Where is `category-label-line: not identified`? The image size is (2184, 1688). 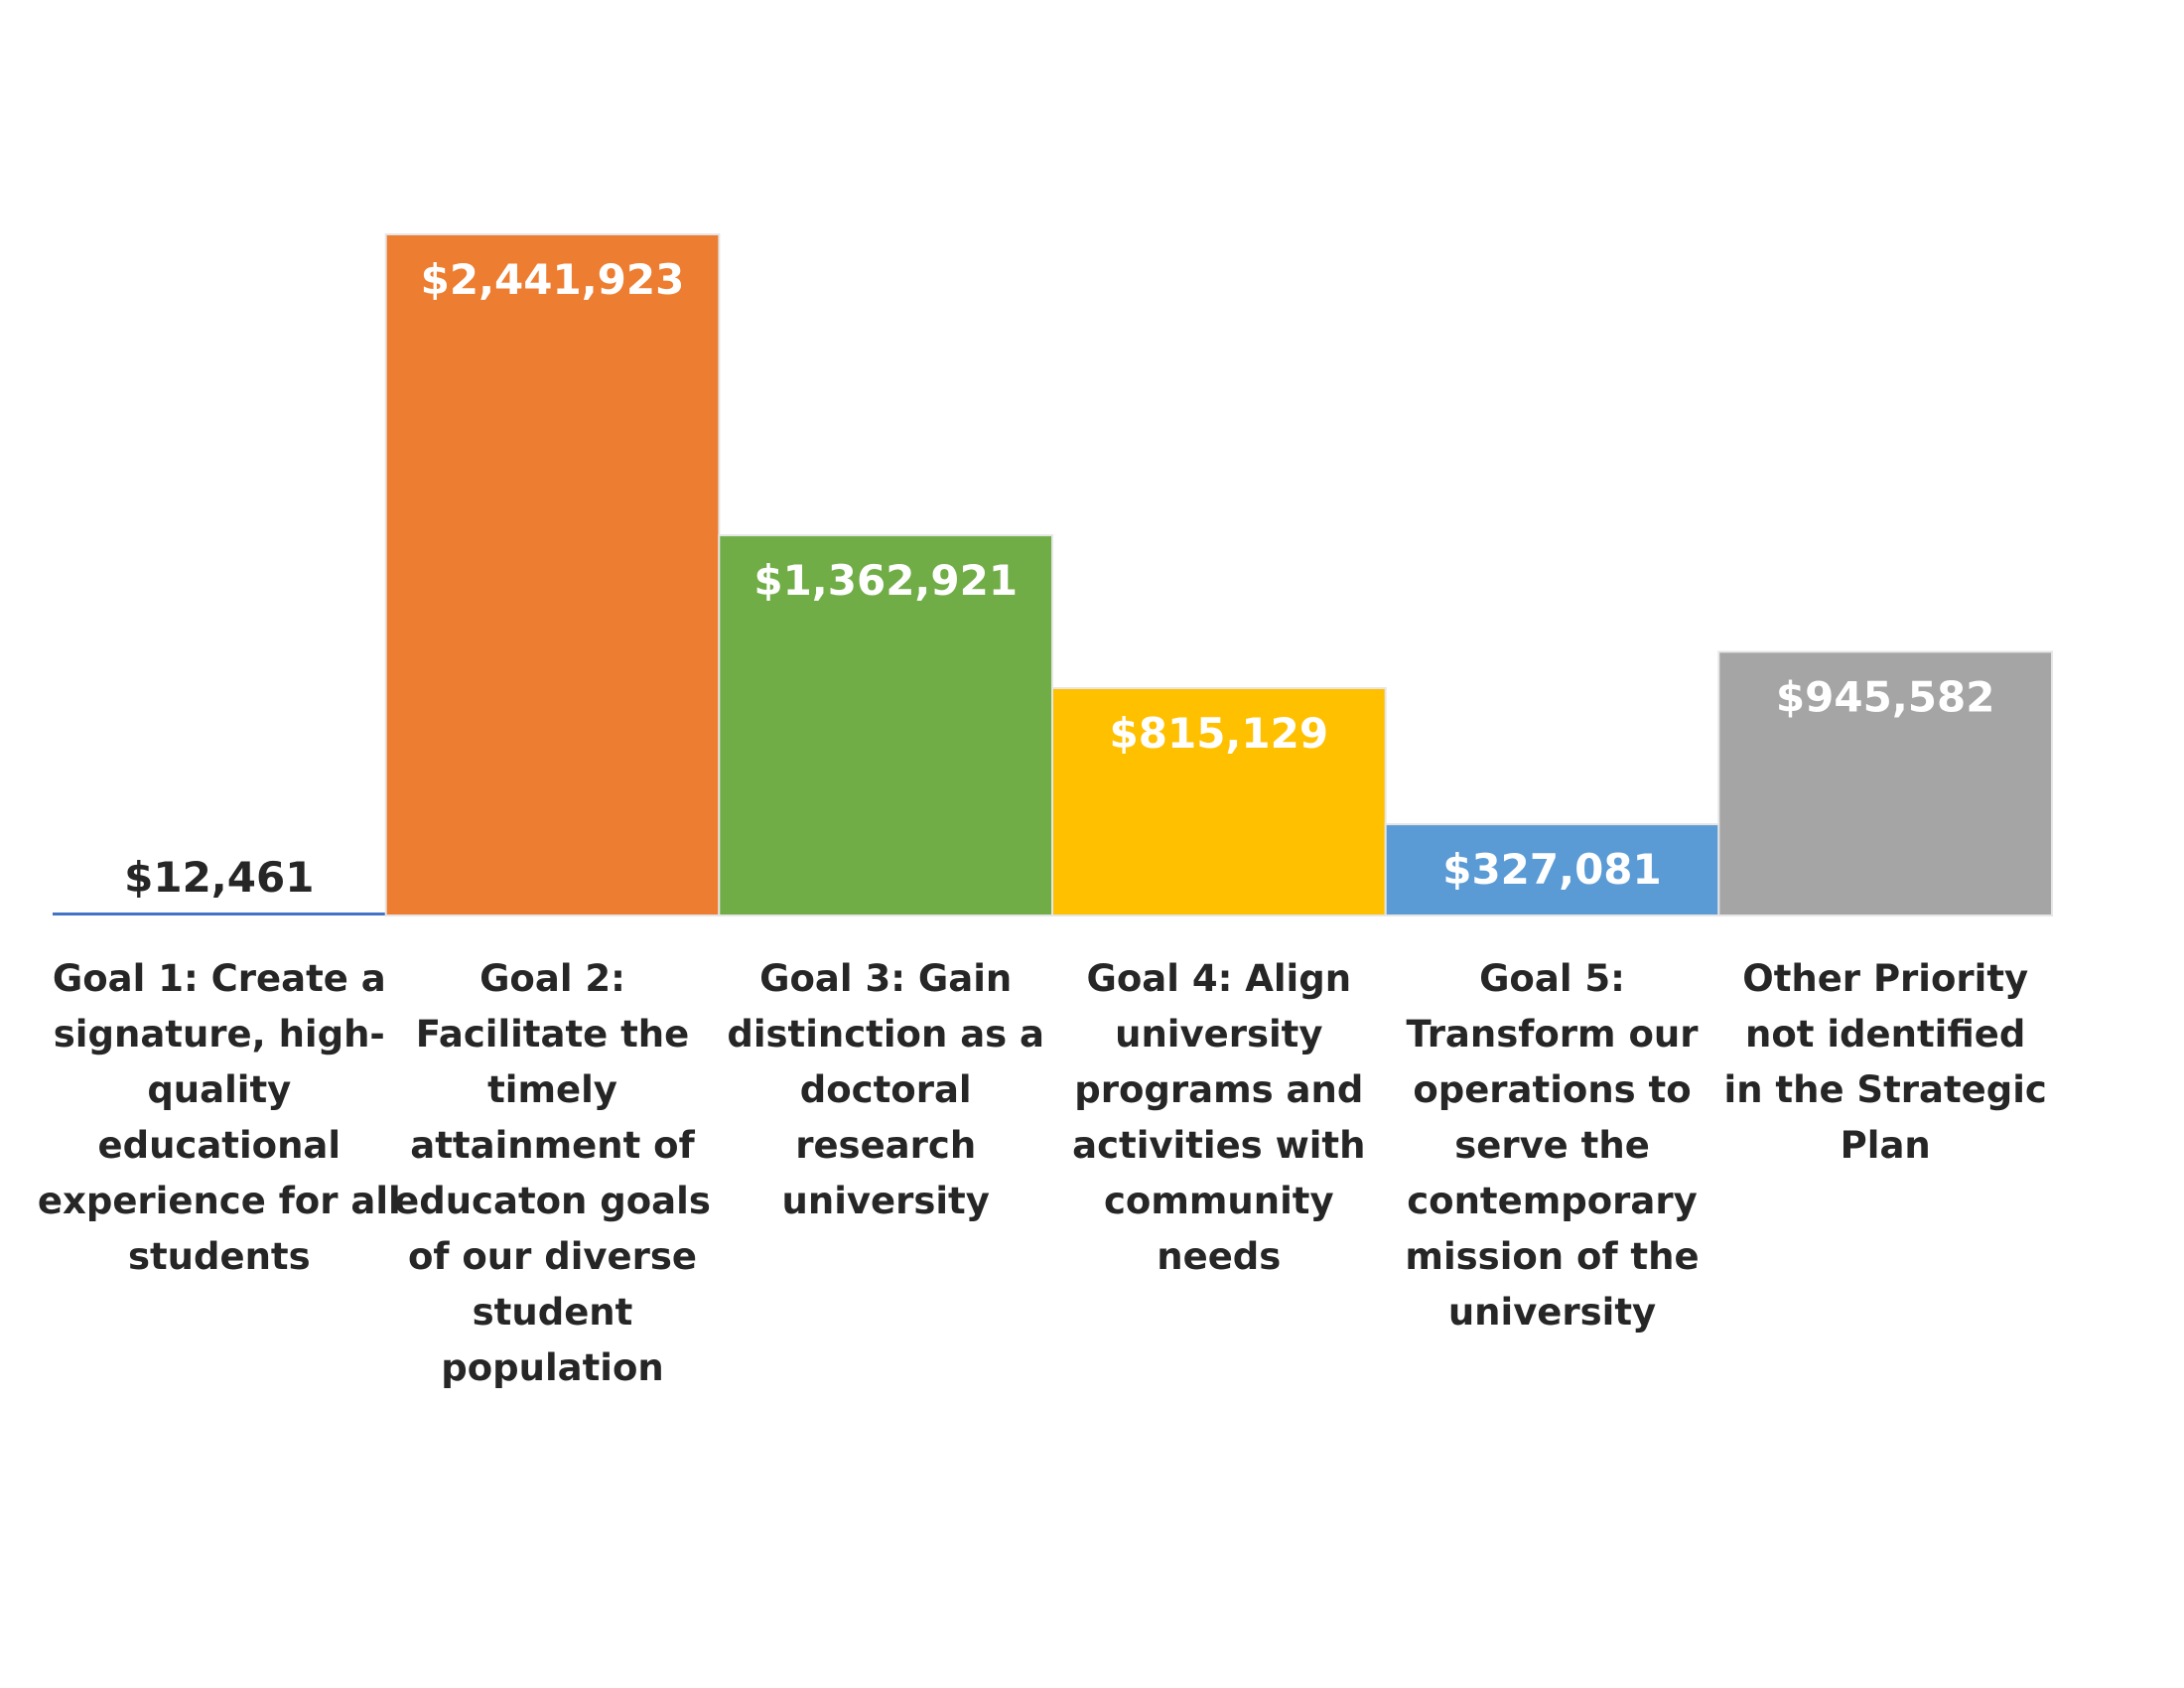 category-label-line: not identified is located at coordinates (1885, 1034).